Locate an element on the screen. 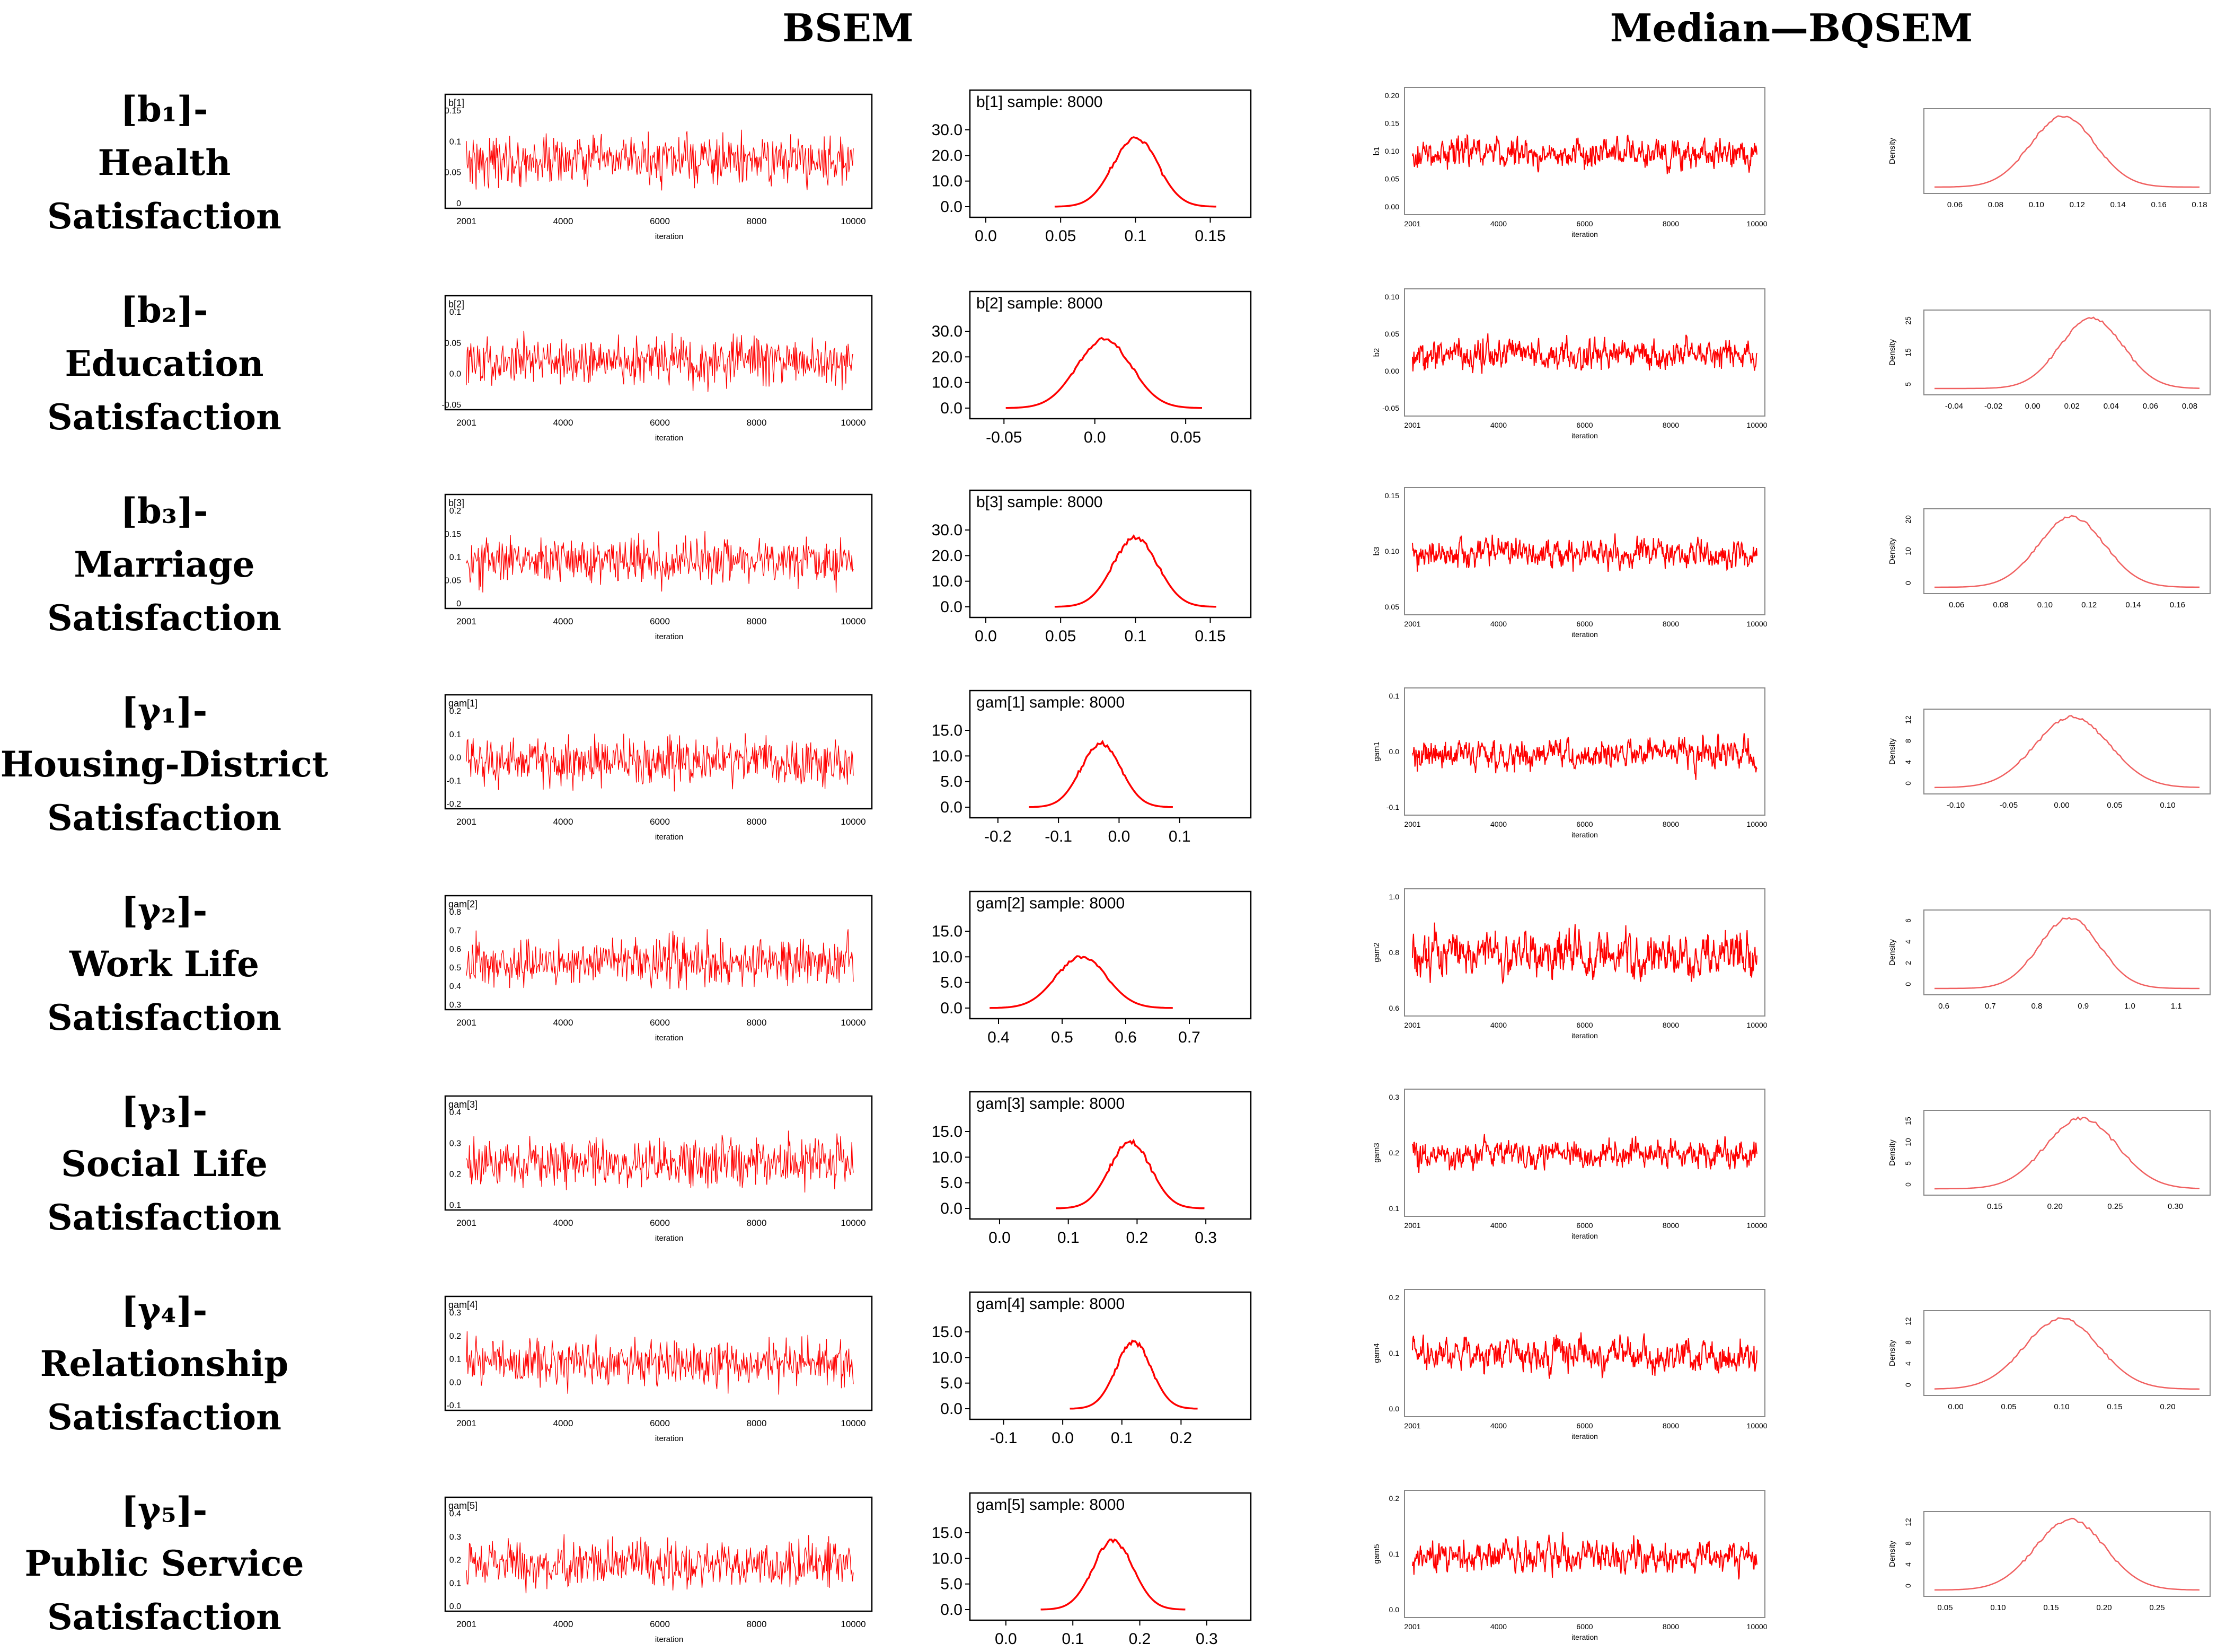  bqsem-density-xtick: 0.9 is located at coordinates (2083, 1006).